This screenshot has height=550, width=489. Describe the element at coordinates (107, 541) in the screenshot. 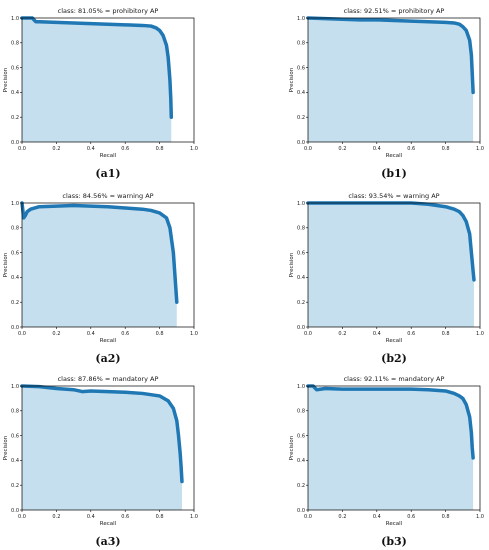

I see `panel-caption: (a3)` at that location.